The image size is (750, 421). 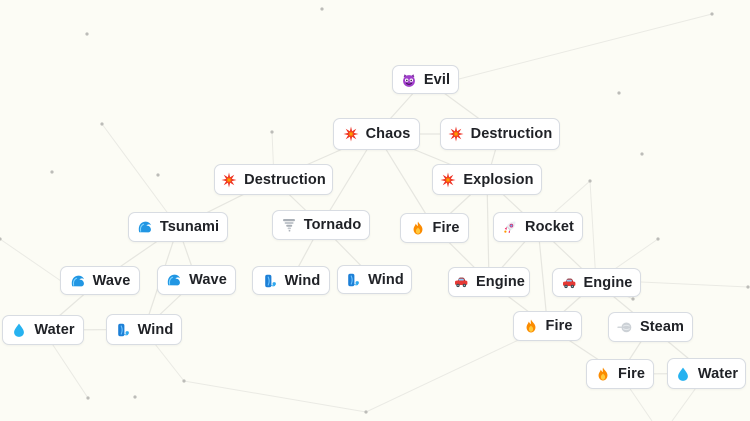 I want to click on element-label: Rocket, so click(x=549, y=227).